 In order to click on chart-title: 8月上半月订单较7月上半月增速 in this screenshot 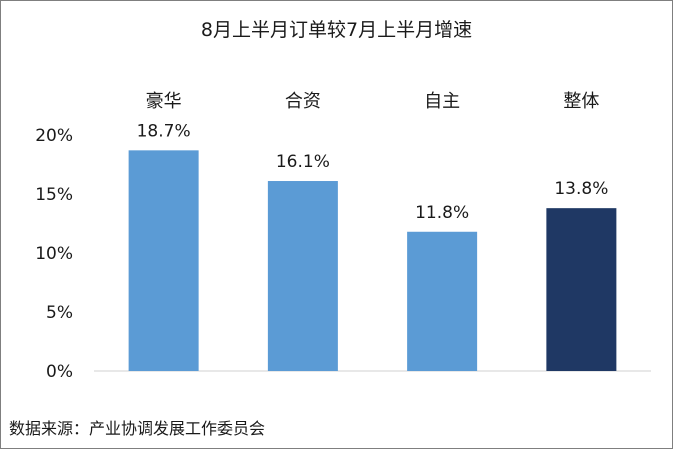, I will do `click(336, 30)`.